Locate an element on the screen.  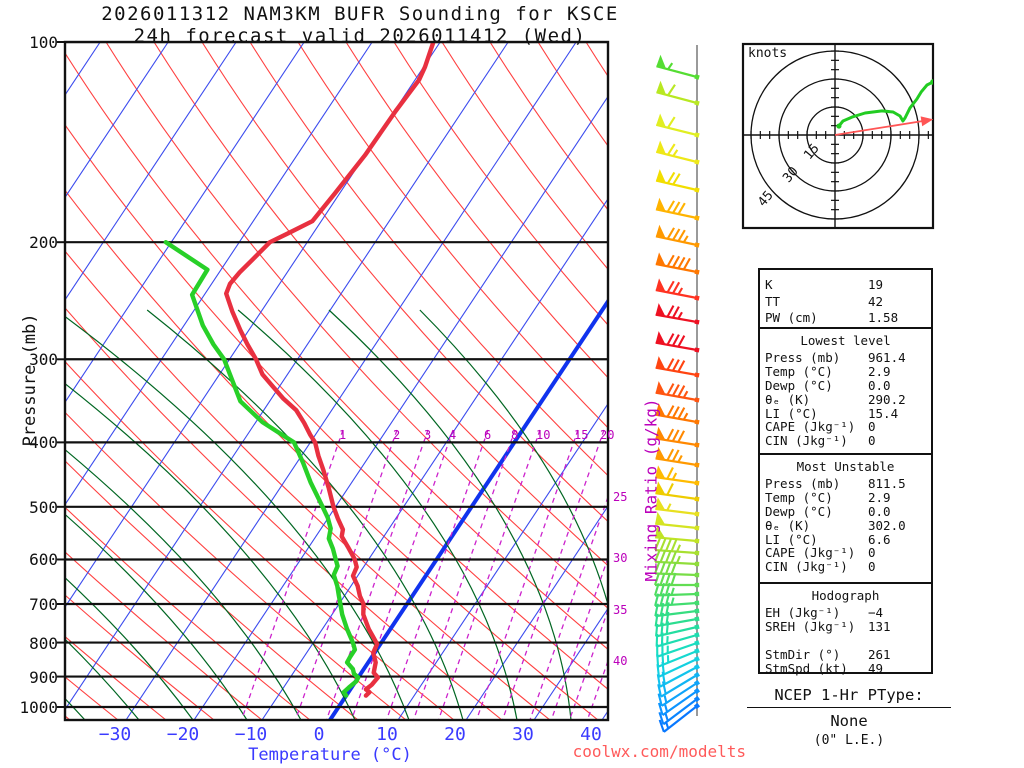
mixing-ratio-tick-label: 10 is located at coordinates (543, 435).